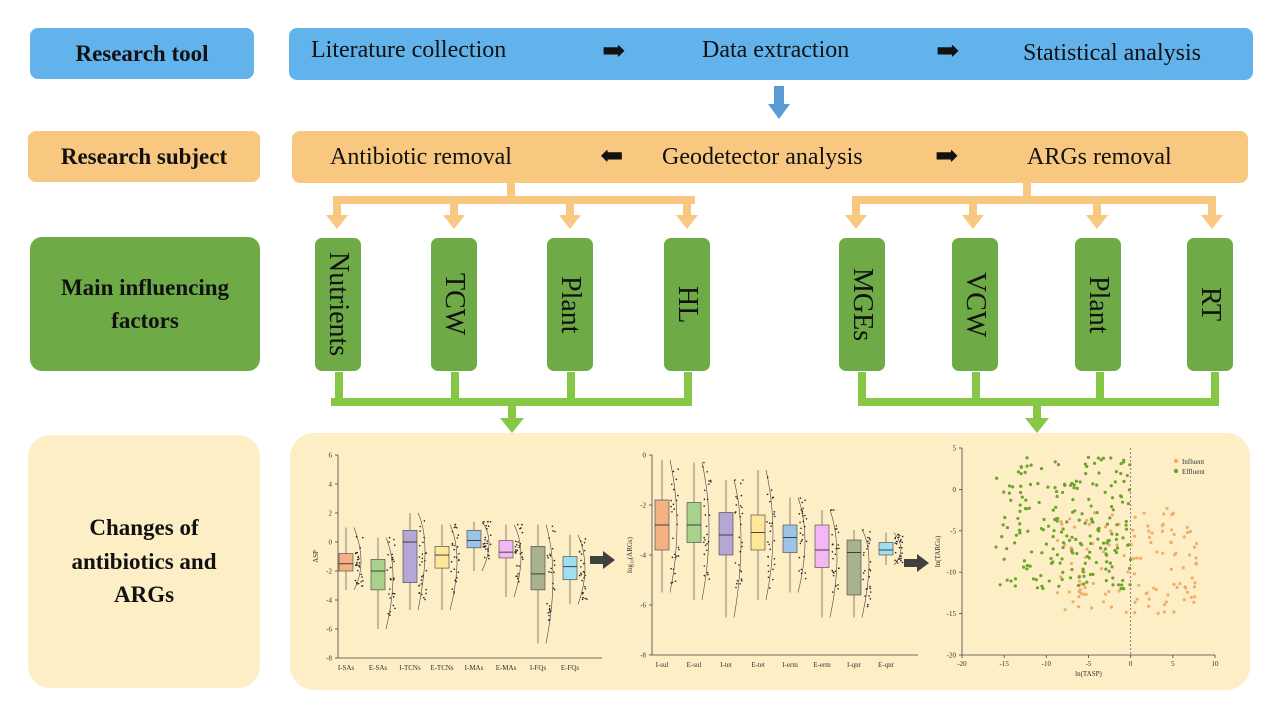 Image resolution: width=1271 pixels, height=715 pixels. What do you see at coordinates (512, 206) in the screenshot?
I see `orange-branch-left` at bounding box center [512, 206].